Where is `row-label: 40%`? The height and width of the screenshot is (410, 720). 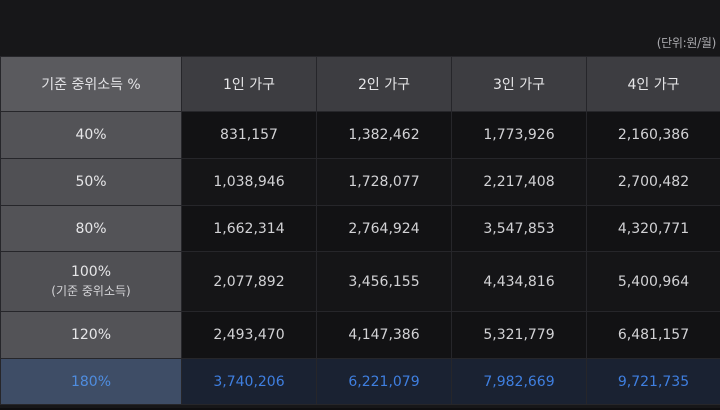 row-label: 40% is located at coordinates (91, 135).